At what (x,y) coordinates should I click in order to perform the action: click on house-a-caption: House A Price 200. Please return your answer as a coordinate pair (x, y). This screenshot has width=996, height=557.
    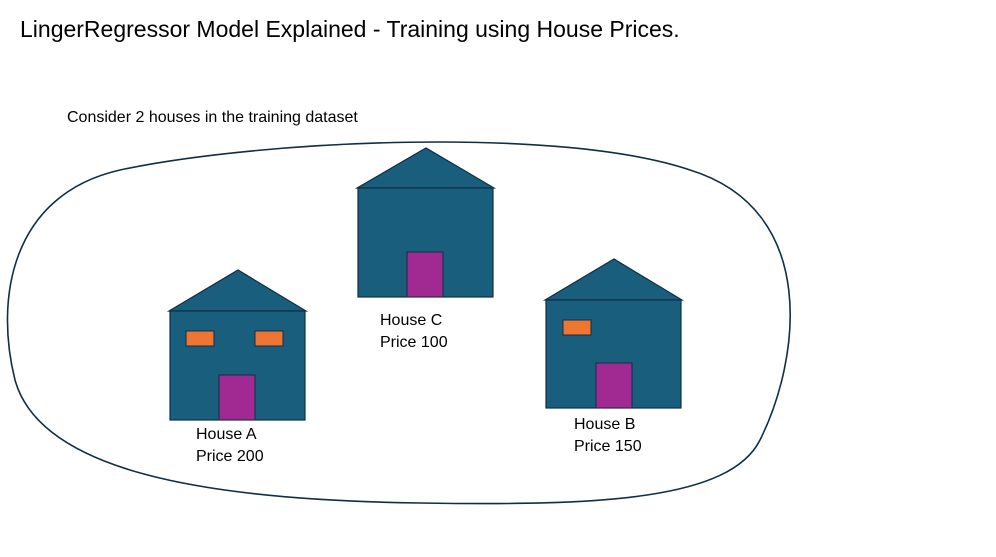
    Looking at the image, I should click on (230, 446).